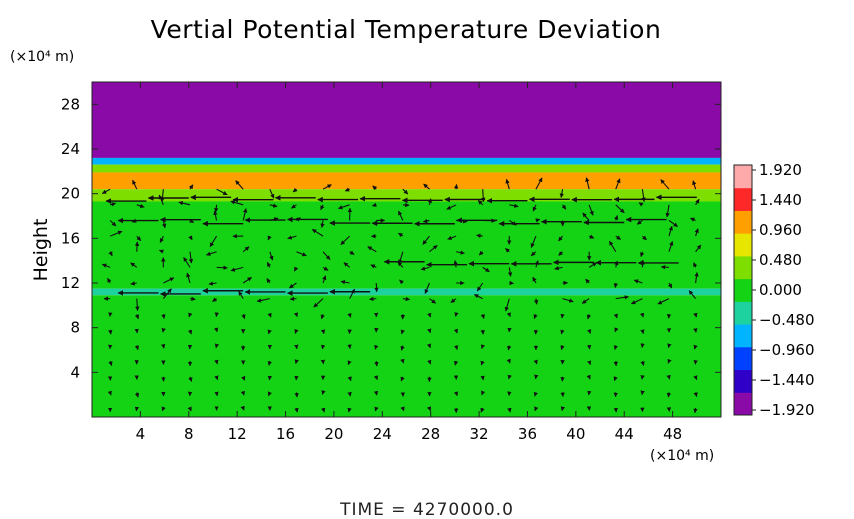 This screenshot has height=519, width=854. What do you see at coordinates (70, 149) in the screenshot?
I see `y-tick-label-24: 24` at bounding box center [70, 149].